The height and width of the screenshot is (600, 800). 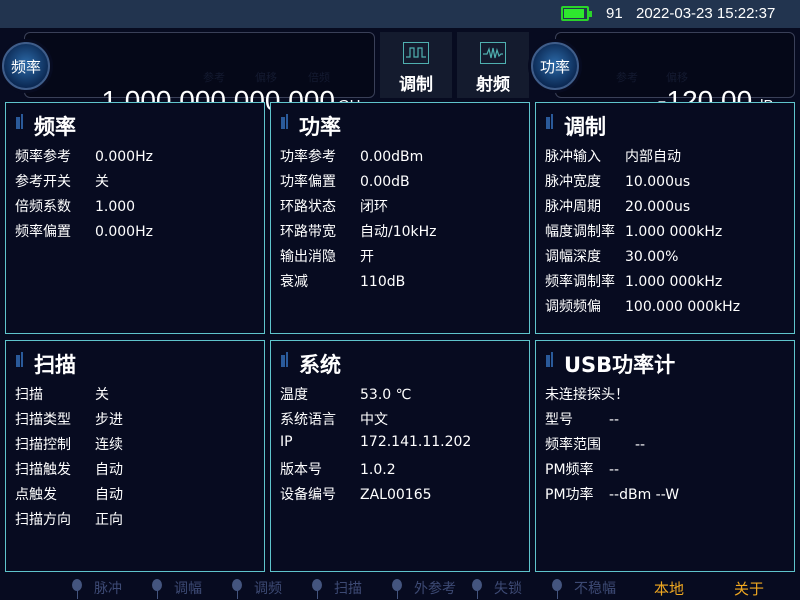 I want to click on param-value: 开, so click(x=367, y=257).